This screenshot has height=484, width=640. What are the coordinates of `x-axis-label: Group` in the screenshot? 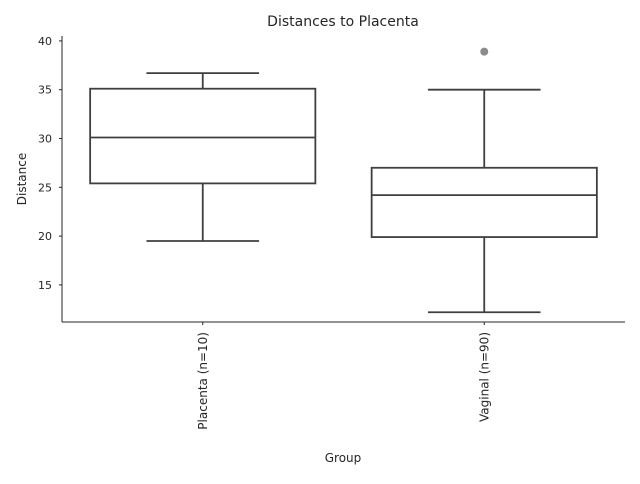 It's located at (343, 458).